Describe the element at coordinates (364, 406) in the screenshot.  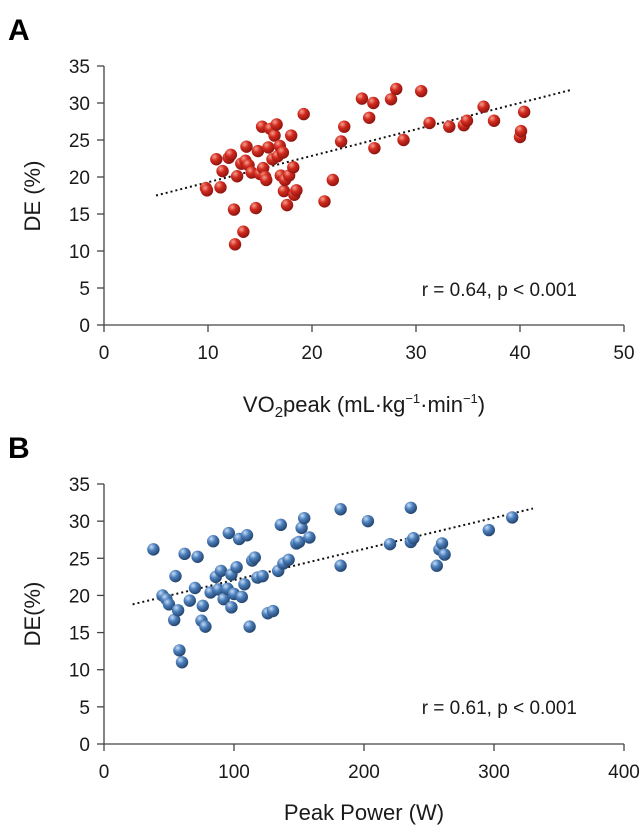
I see `panel-a-x-axis-title: VO2peak (mL·kg−1·min−1)` at that location.